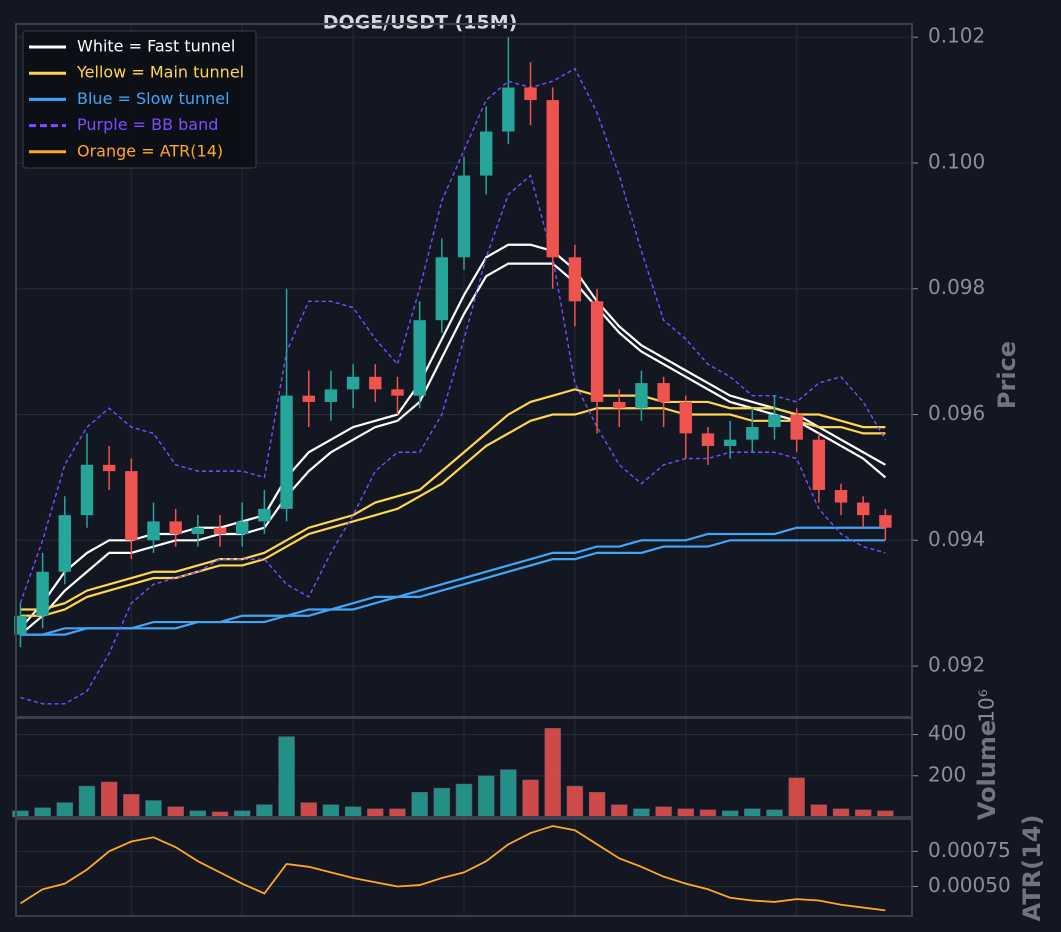  I want to click on legend-label: White = Fast tunnel, so click(156, 46).